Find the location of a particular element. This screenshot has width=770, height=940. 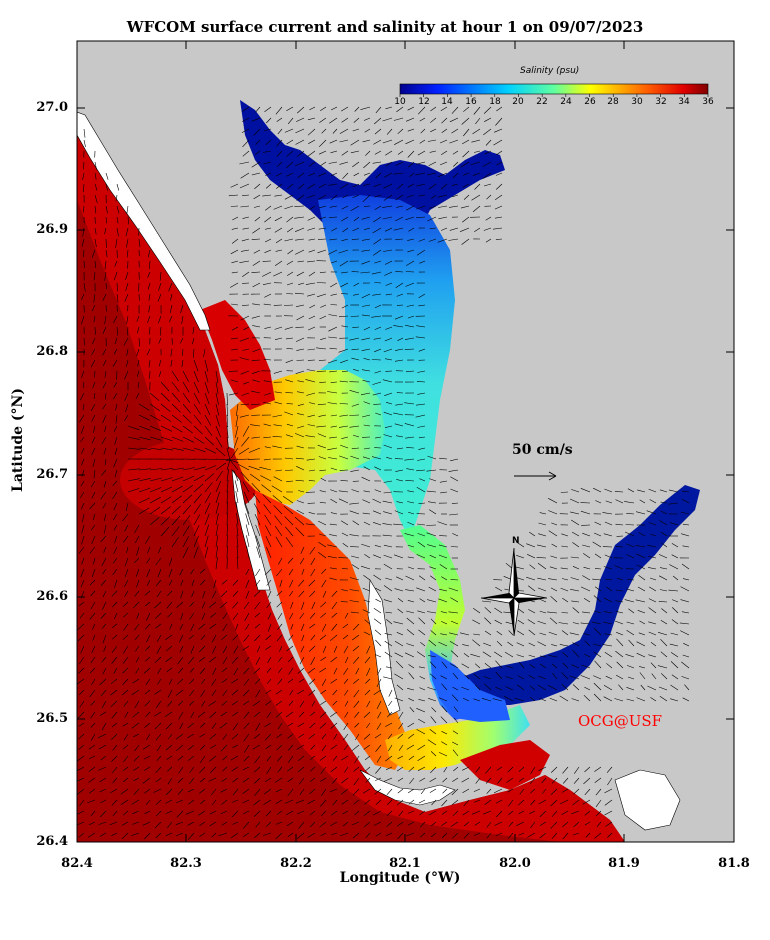

colorbar-tick-label: 34 is located at coordinates (684, 102).